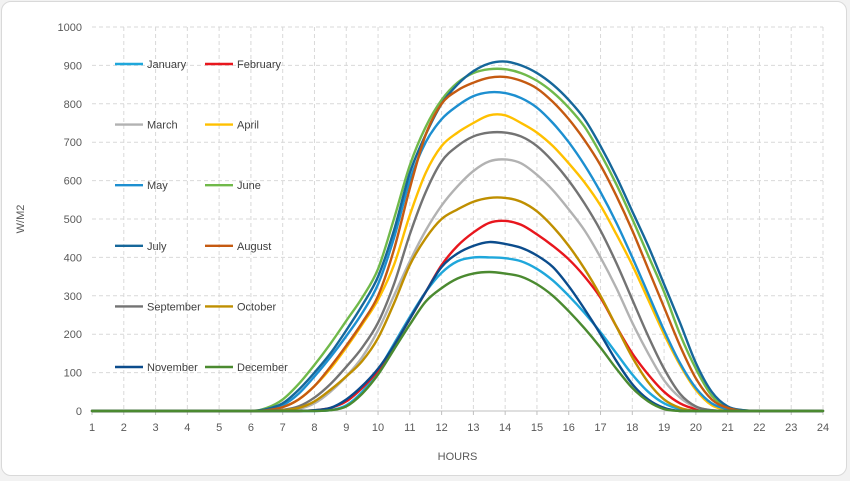  Describe the element at coordinates (141, 186) in the screenshot. I see `legend-item-may: May` at that location.